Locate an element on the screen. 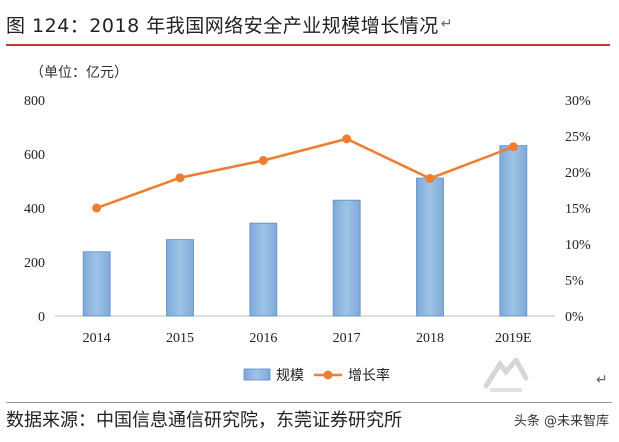 This screenshot has width=619, height=442. growth-line is located at coordinates (305, 173).